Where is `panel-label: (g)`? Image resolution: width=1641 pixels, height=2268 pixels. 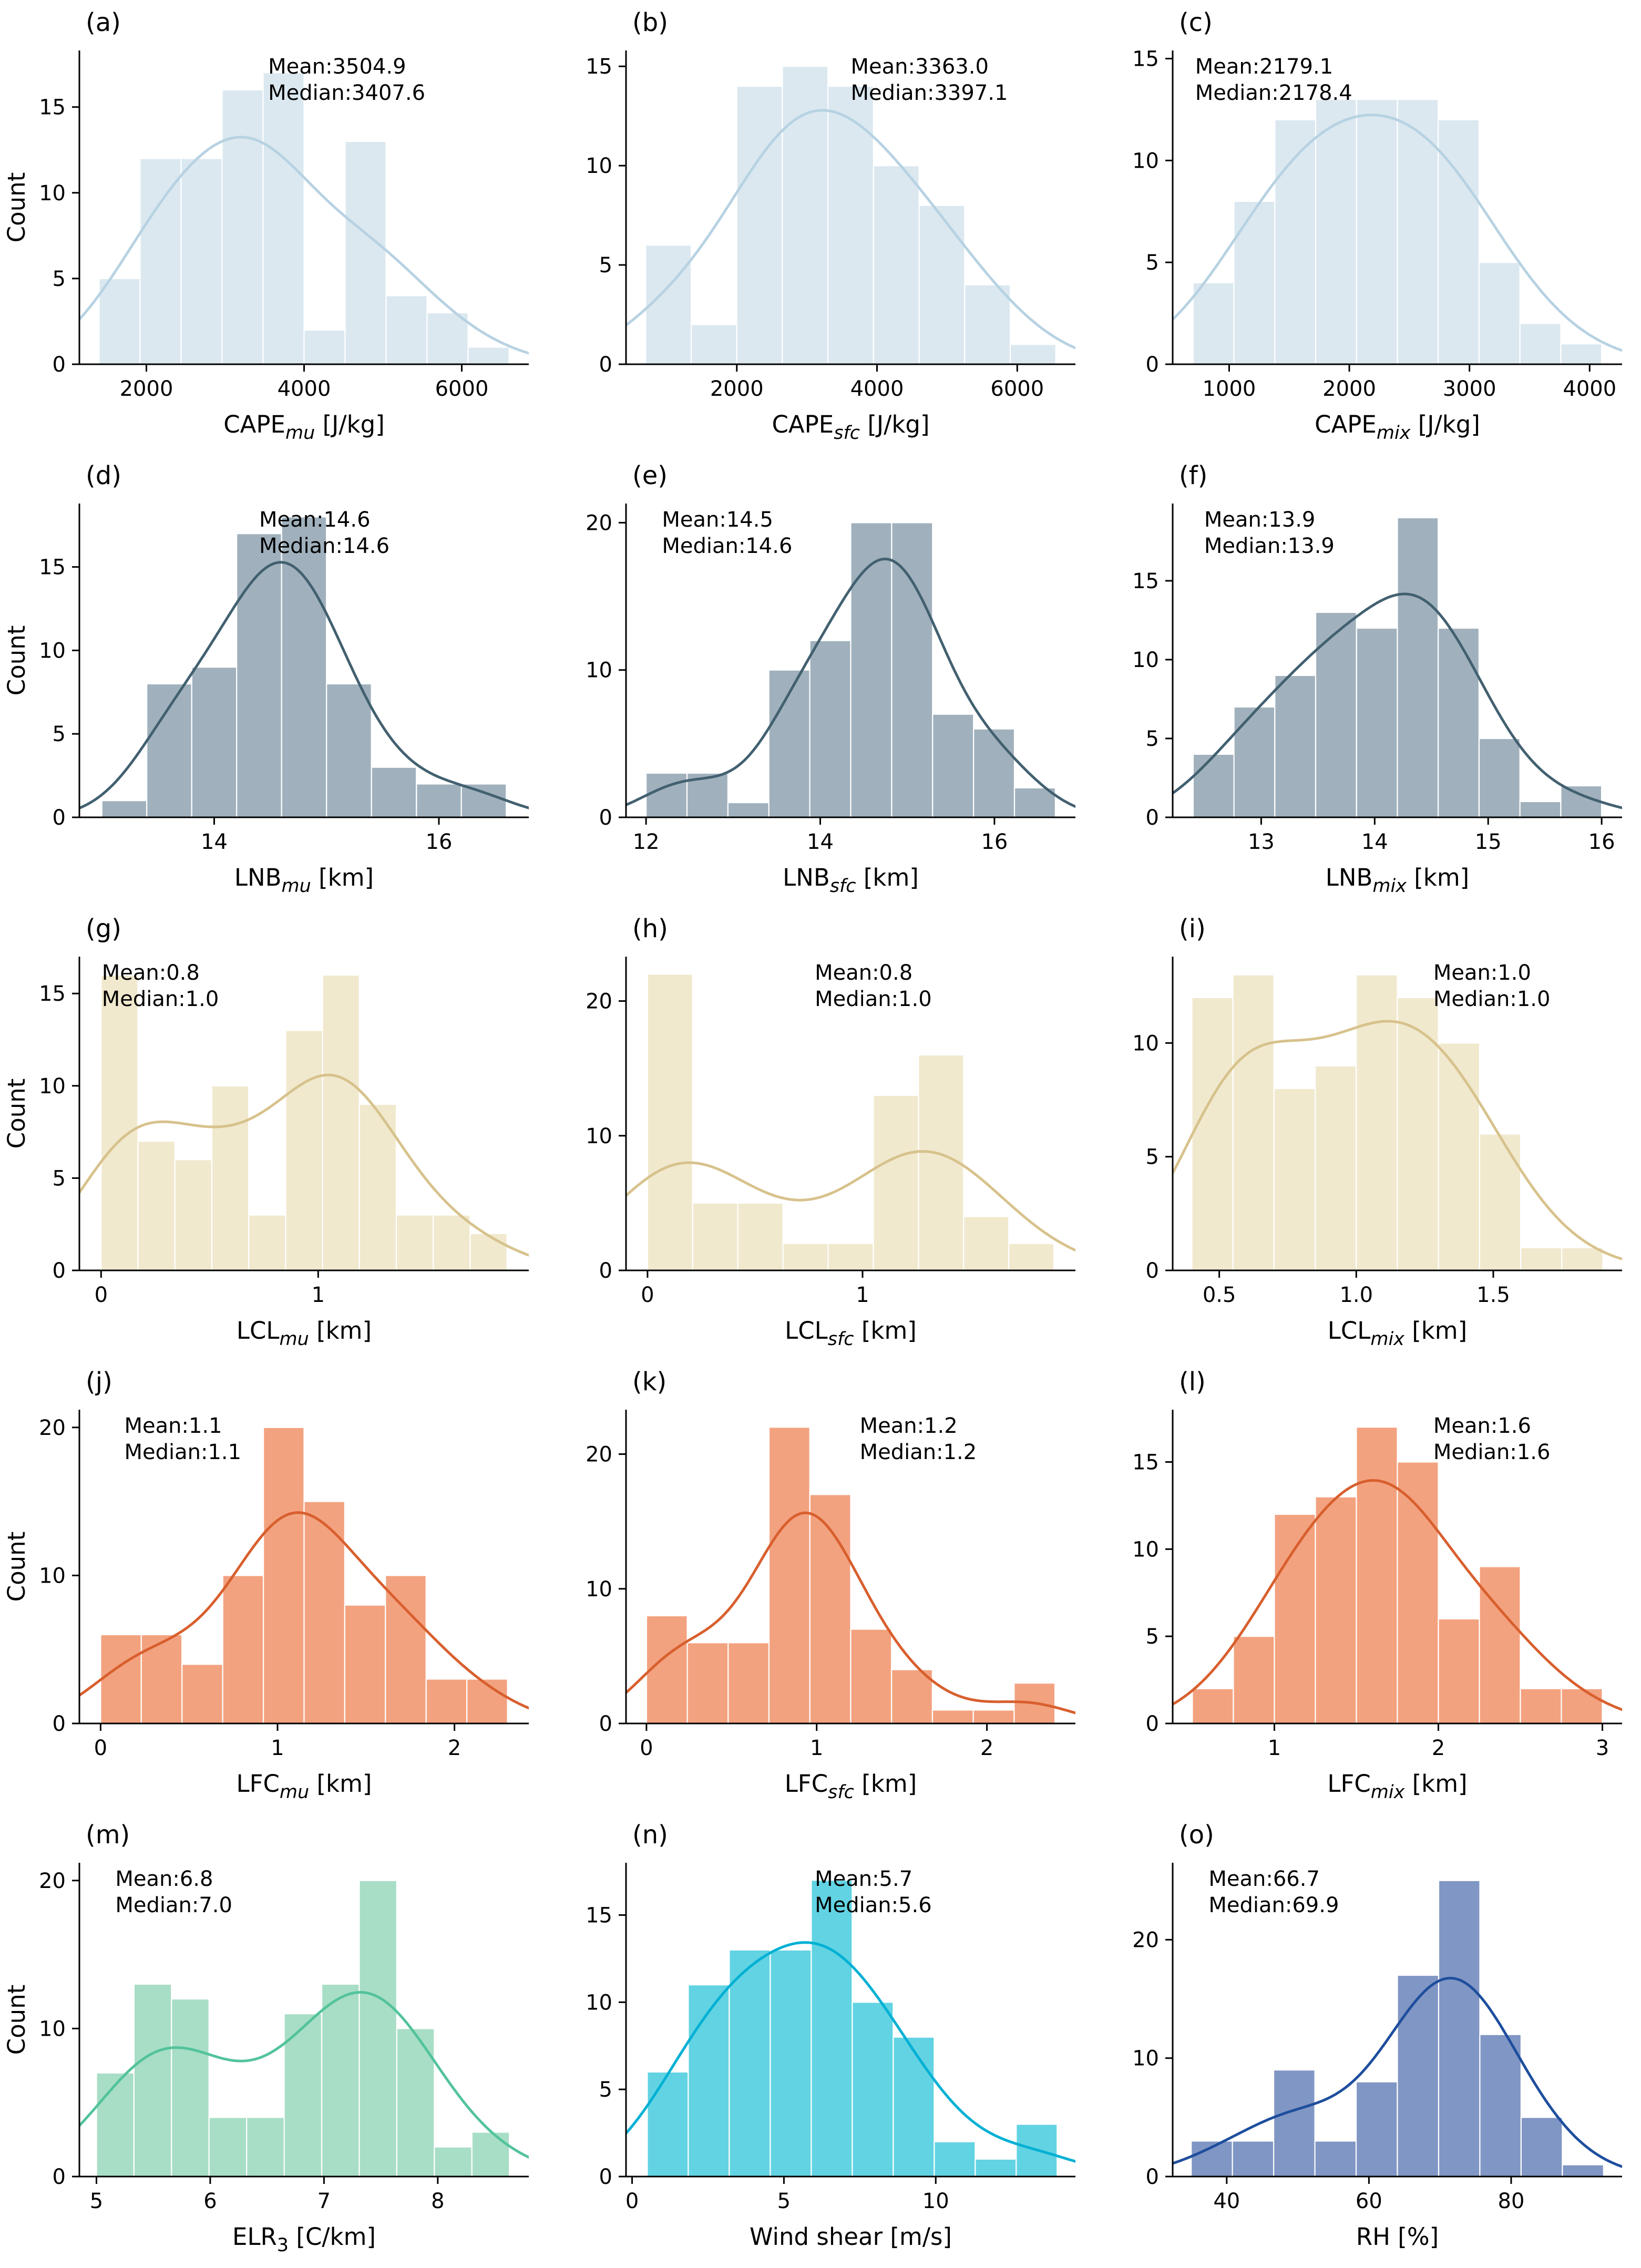
panel-label: (g) is located at coordinates (103, 928).